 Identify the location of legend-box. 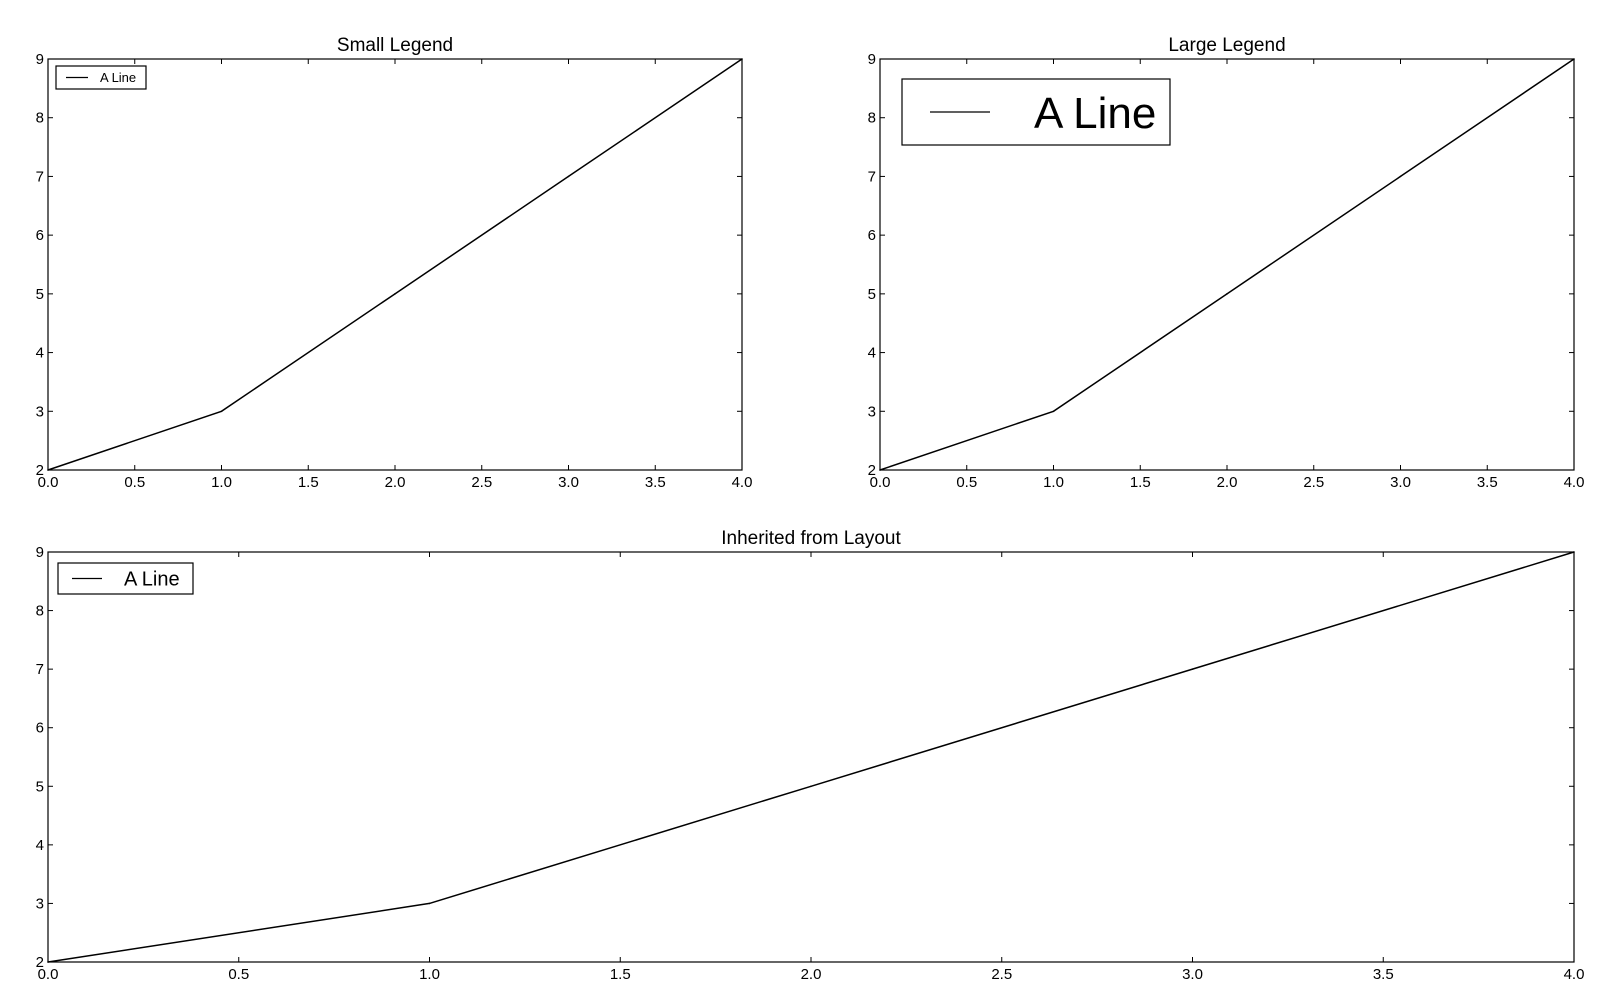
(101, 77).